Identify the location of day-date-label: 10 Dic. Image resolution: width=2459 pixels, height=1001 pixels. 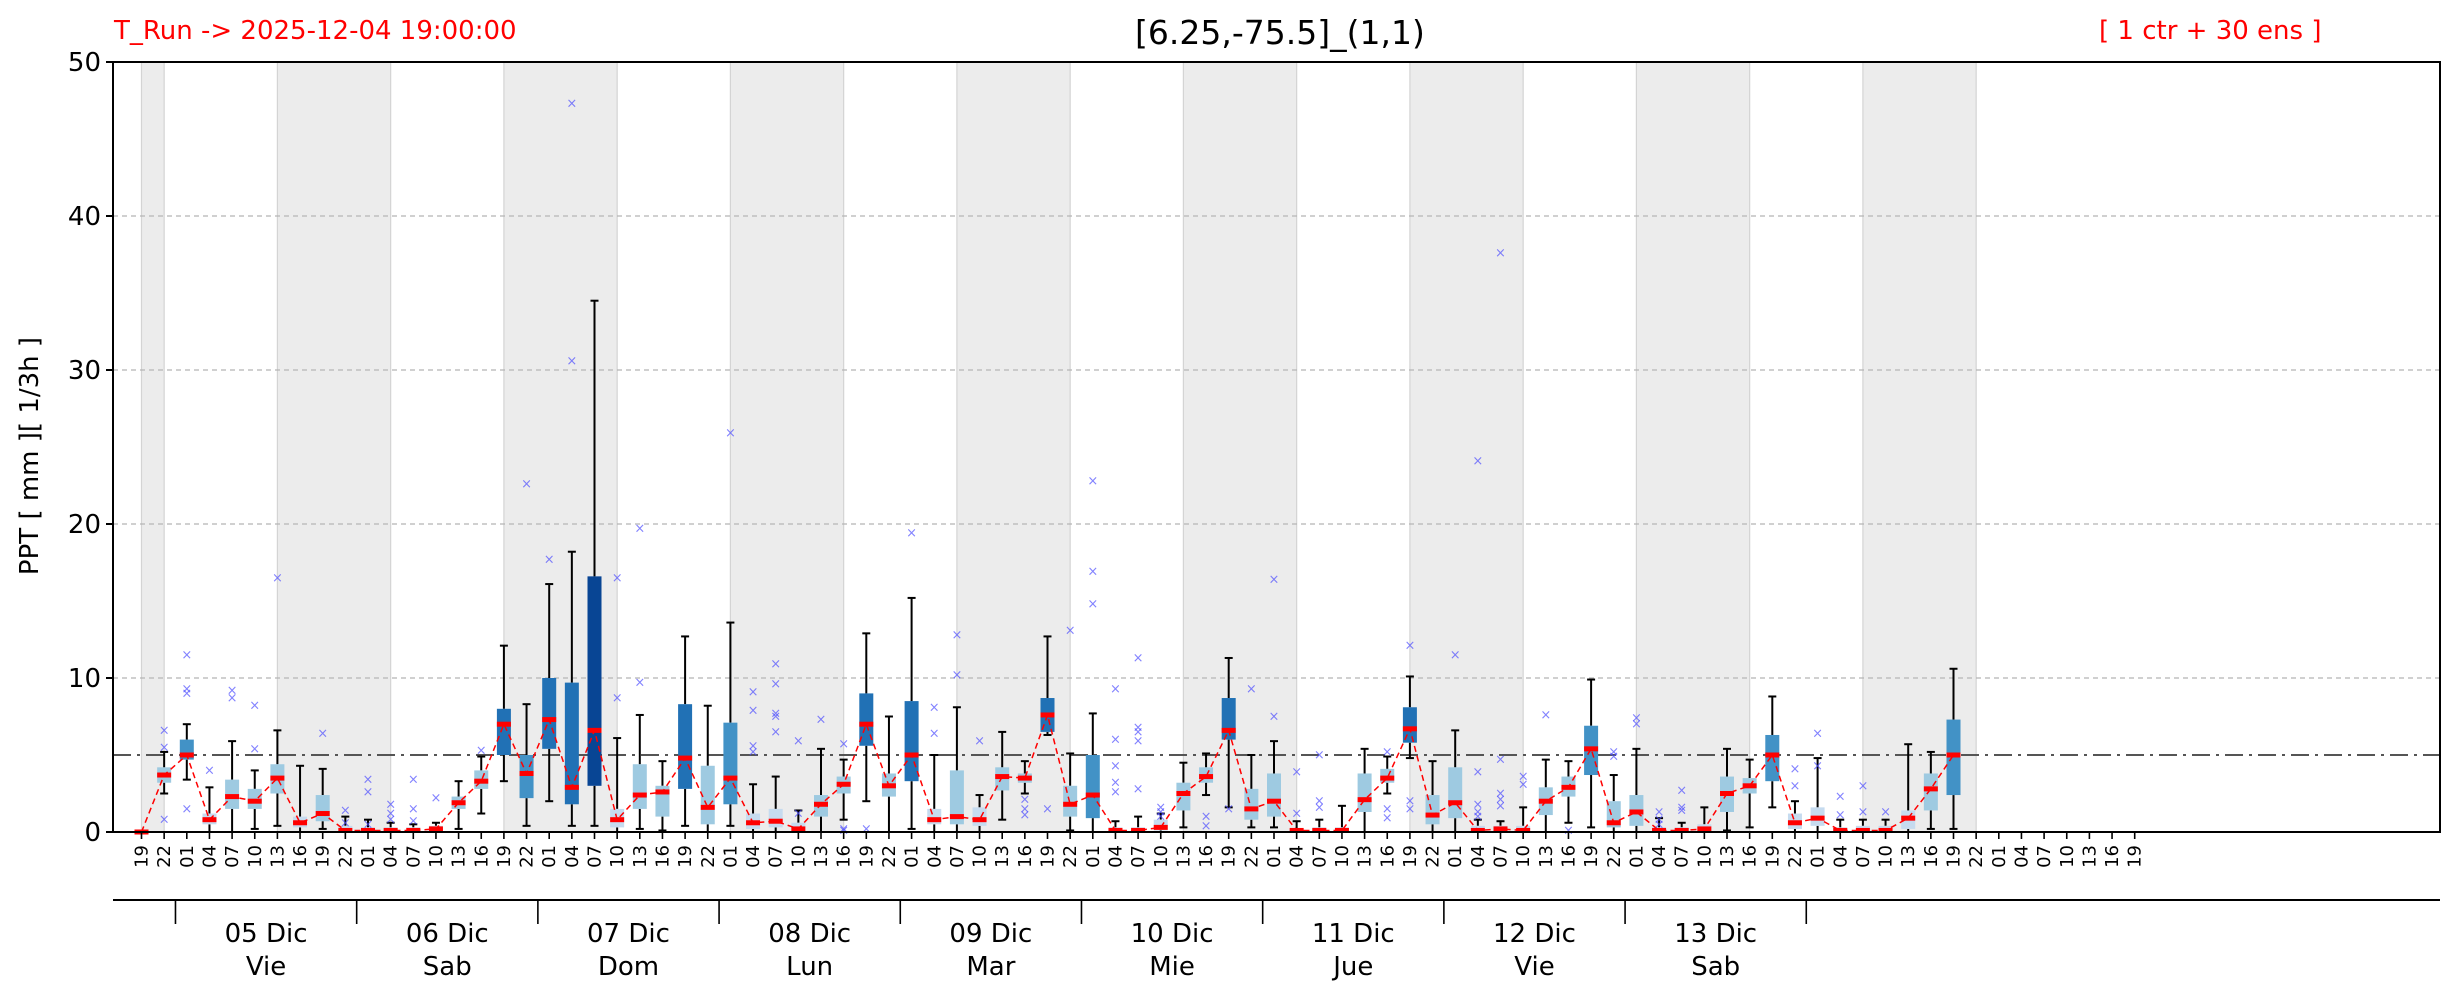
(1172, 934).